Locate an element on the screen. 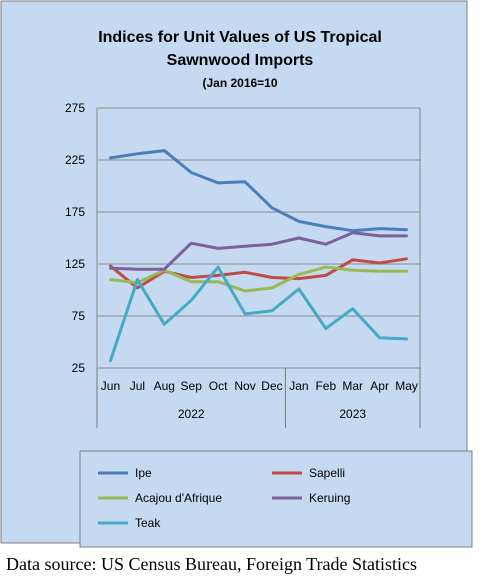 The height and width of the screenshot is (581, 492). y-tick-label: 275 is located at coordinates (75, 108).